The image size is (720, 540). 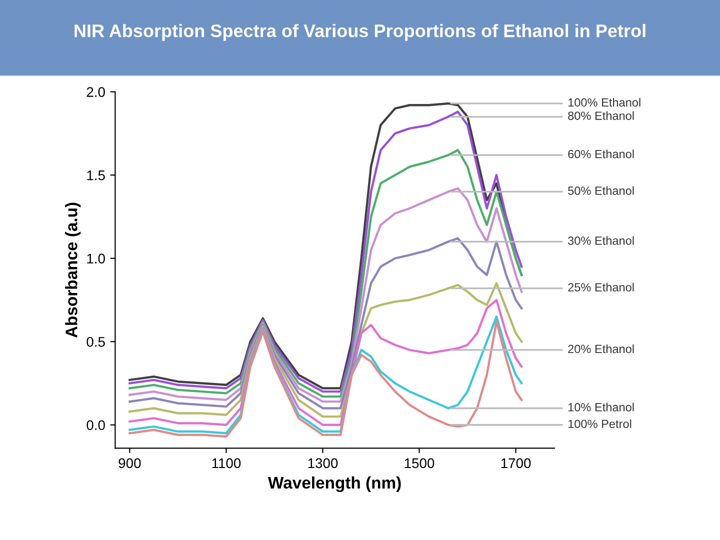 What do you see at coordinates (95, 92) in the screenshot?
I see `y-tick-label: 2.0` at bounding box center [95, 92].